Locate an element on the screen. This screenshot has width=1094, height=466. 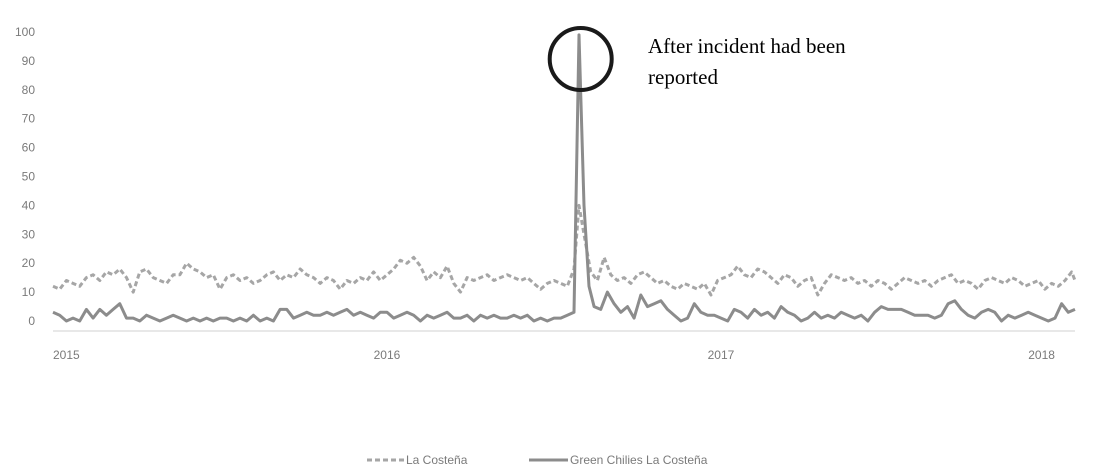
y-tick-label: 80 is located at coordinates (29, 90).